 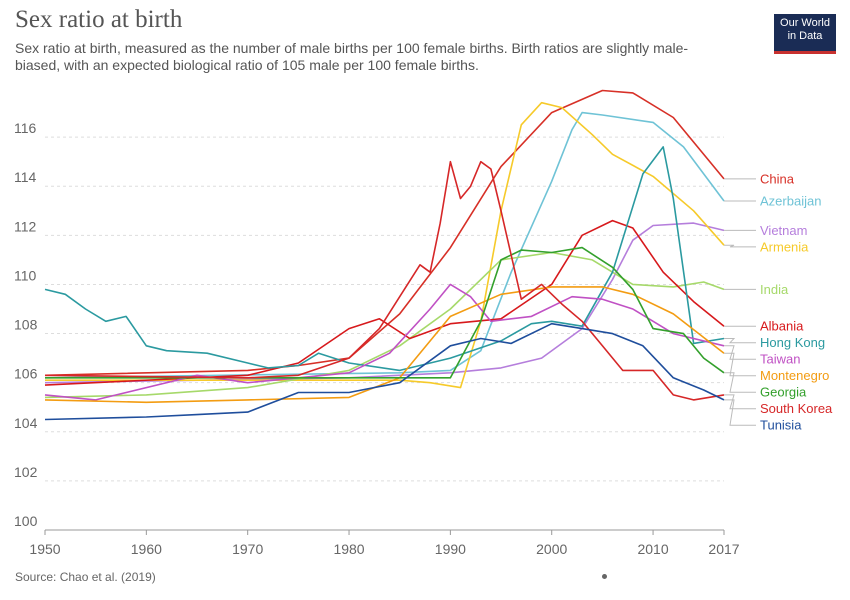 I want to click on y-tick-label: 108, so click(x=26, y=325).